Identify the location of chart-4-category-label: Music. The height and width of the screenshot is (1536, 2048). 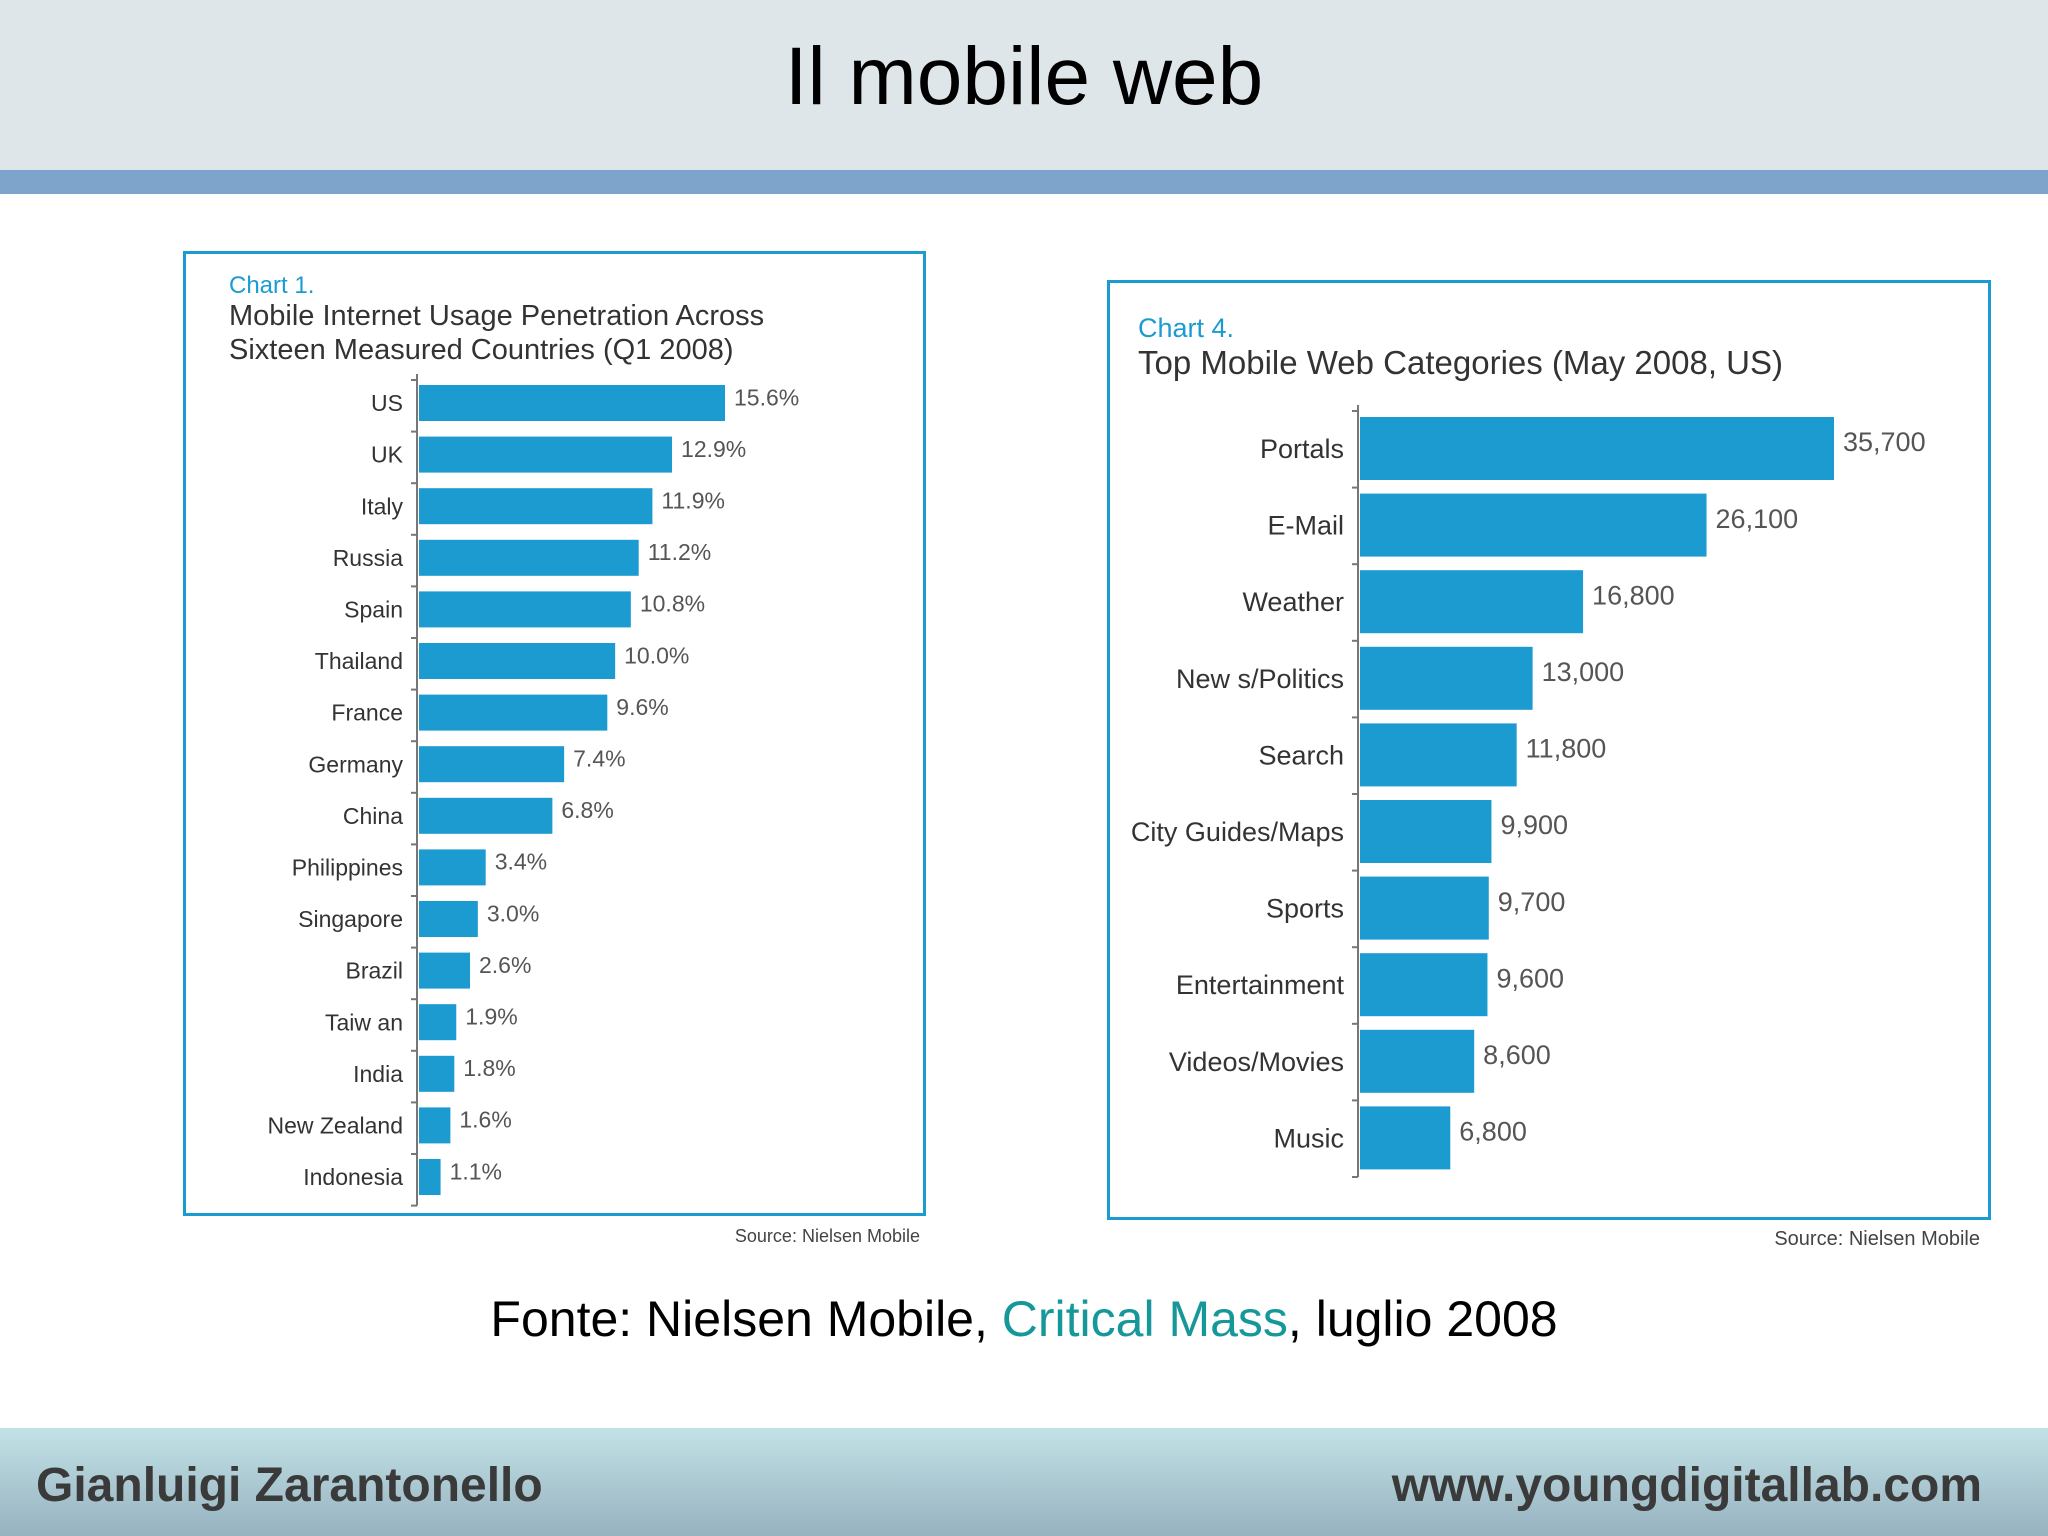
(1308, 1138).